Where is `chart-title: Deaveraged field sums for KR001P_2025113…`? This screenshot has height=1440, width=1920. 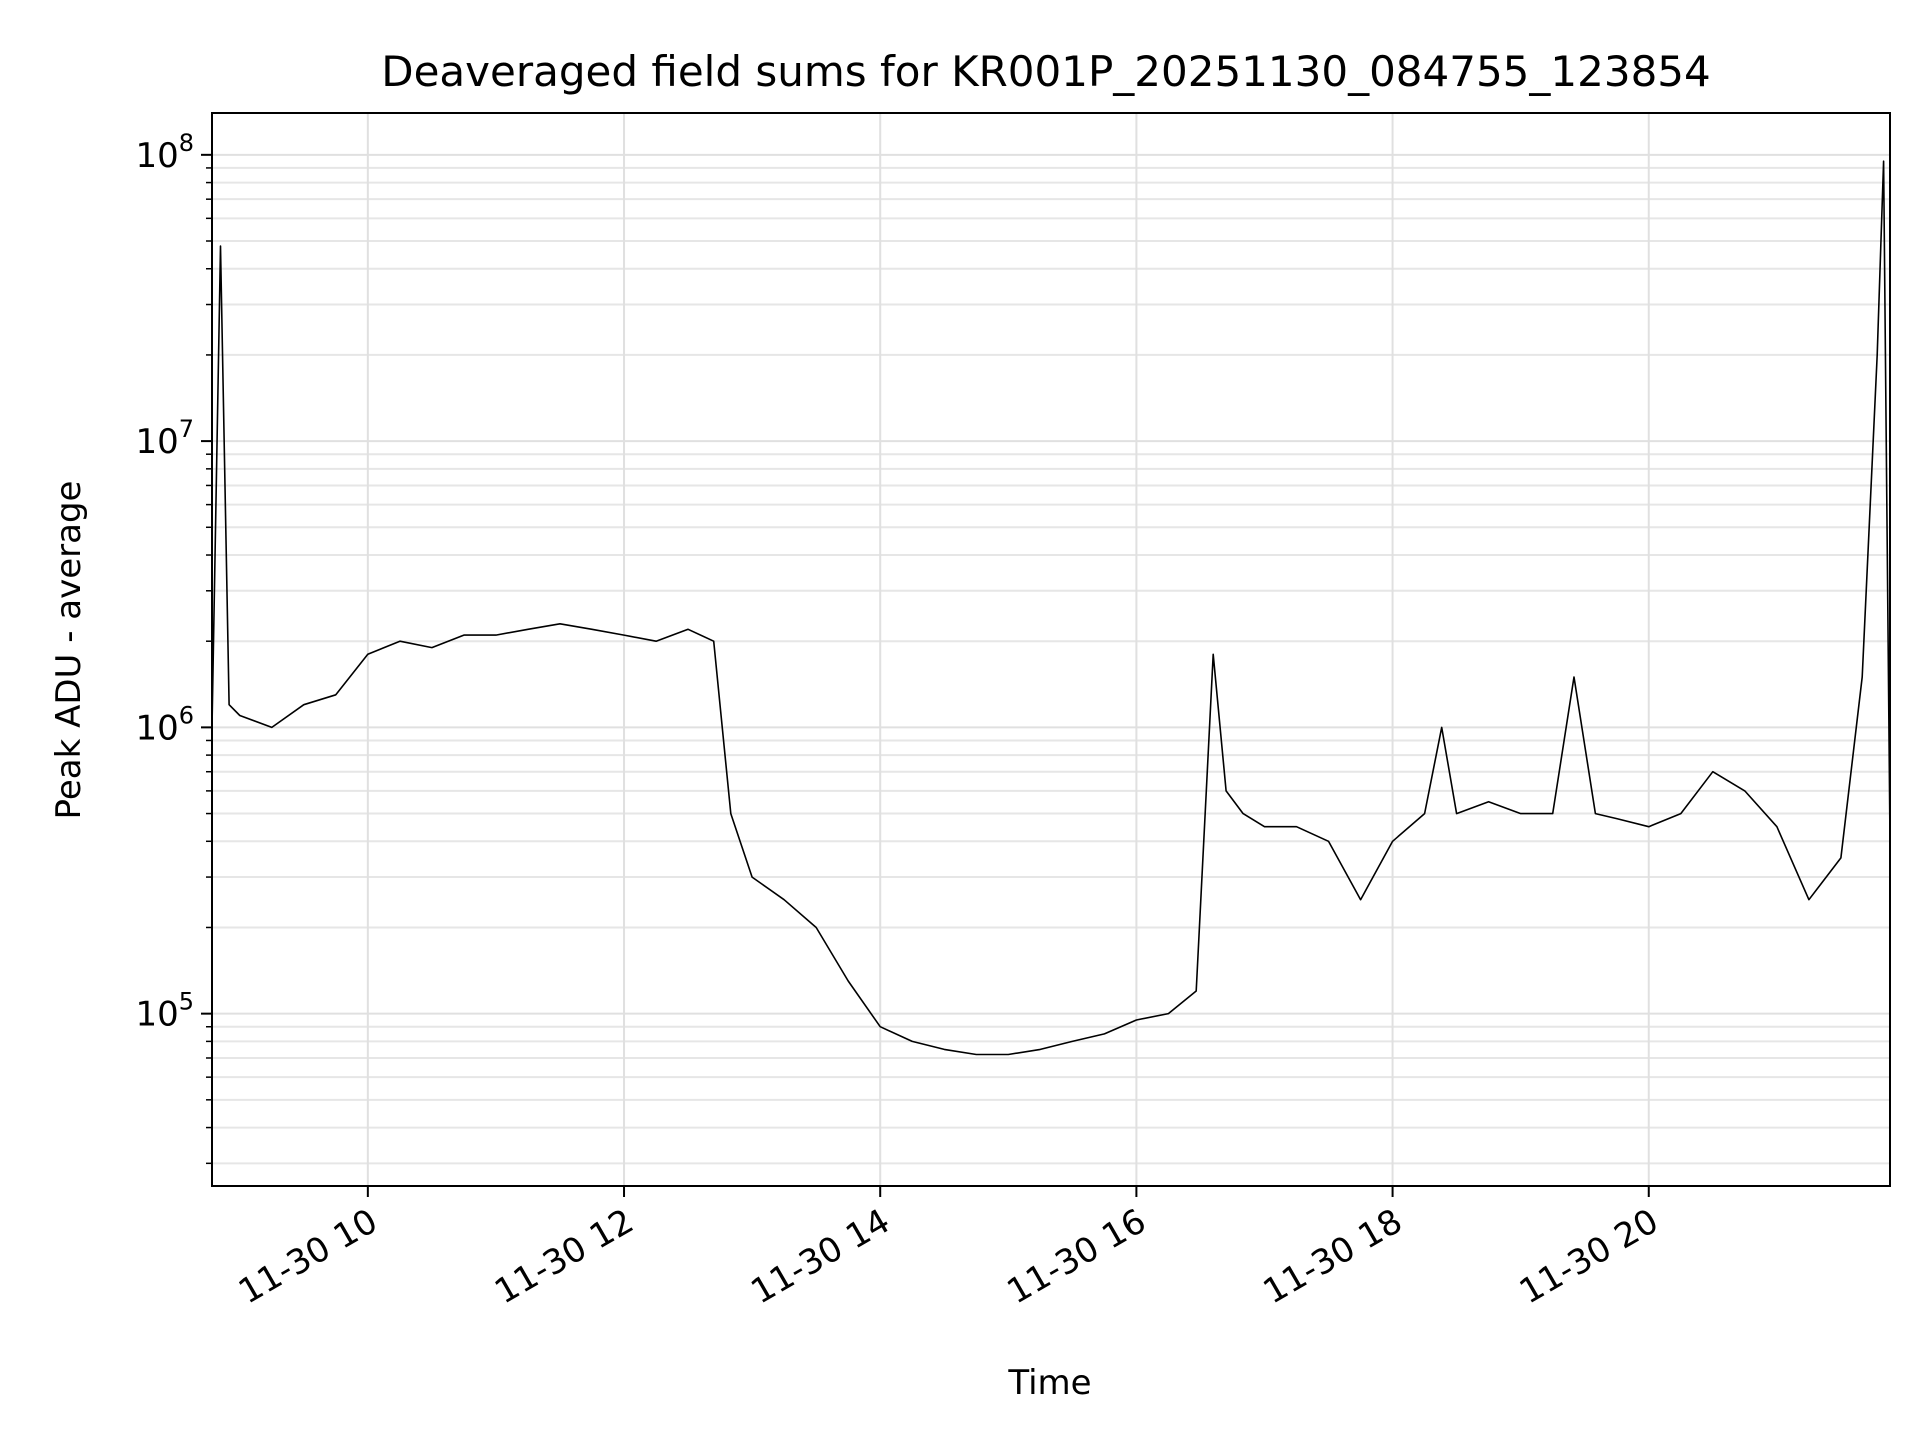
chart-title: Deaveraged field sums for KR001P_2025113… is located at coordinates (1046, 71).